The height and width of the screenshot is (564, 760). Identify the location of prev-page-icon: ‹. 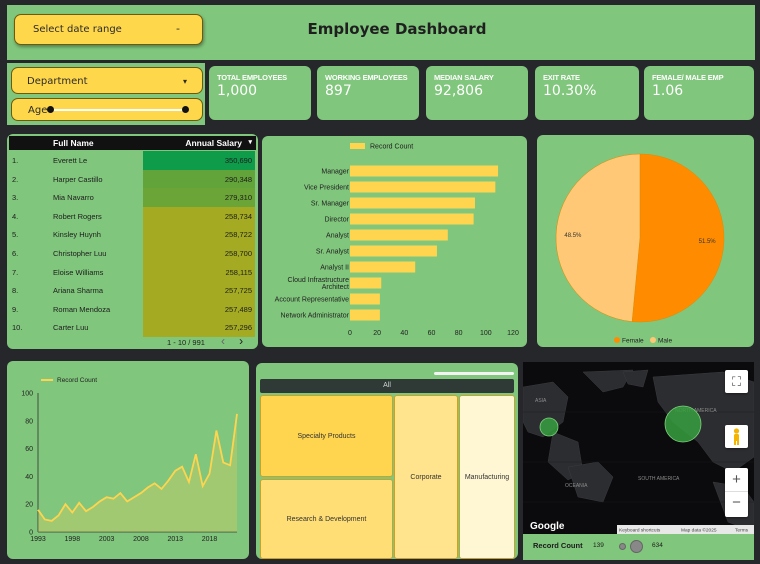
(223, 341).